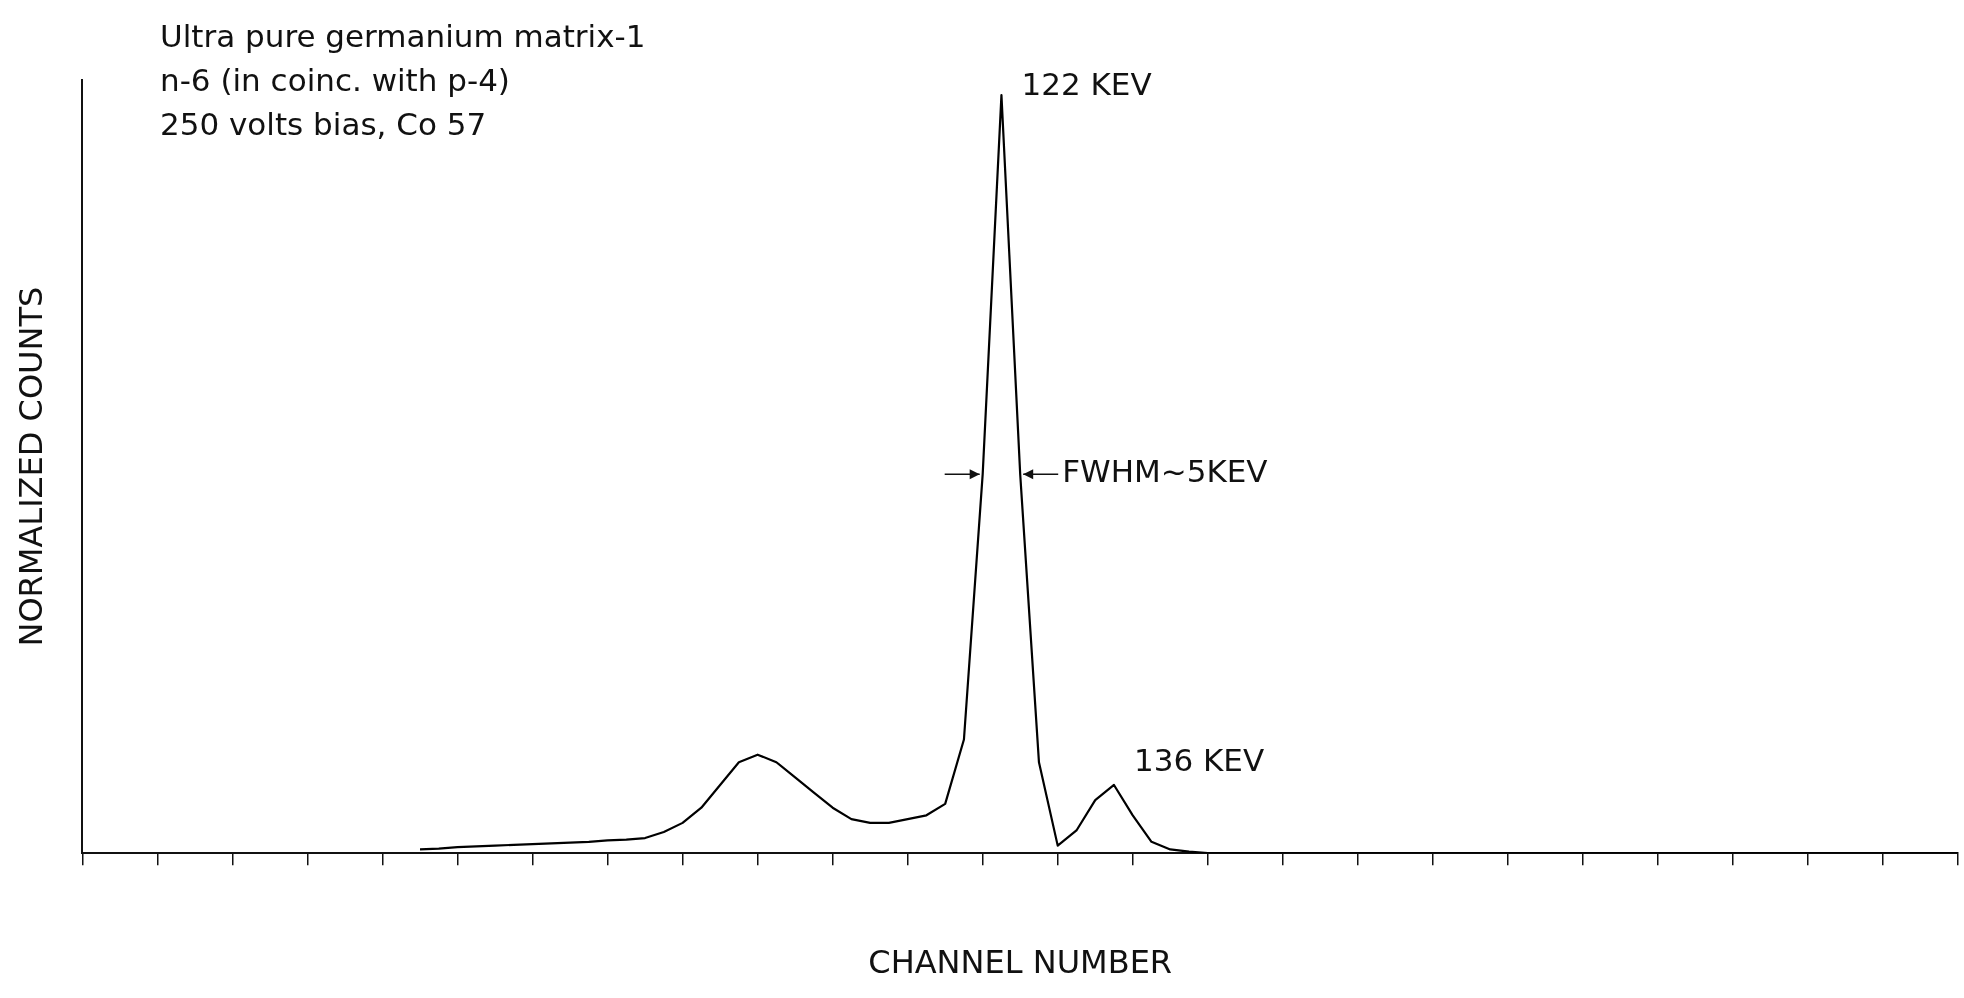  What do you see at coordinates (1020, 962) in the screenshot?
I see `x-axis-title: CHANNEL NUMBER` at bounding box center [1020, 962].